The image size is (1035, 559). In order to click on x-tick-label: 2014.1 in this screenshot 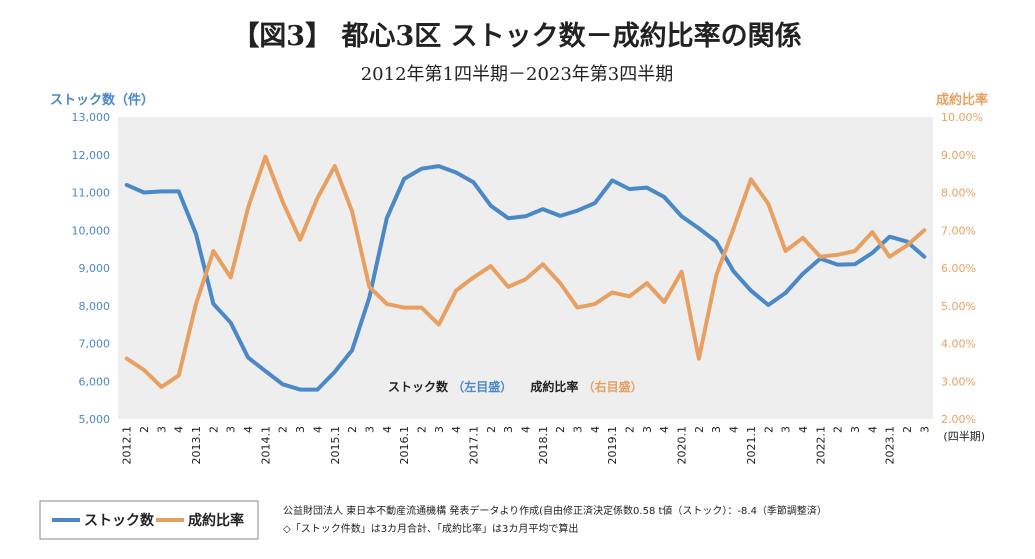, I will do `click(265, 445)`.